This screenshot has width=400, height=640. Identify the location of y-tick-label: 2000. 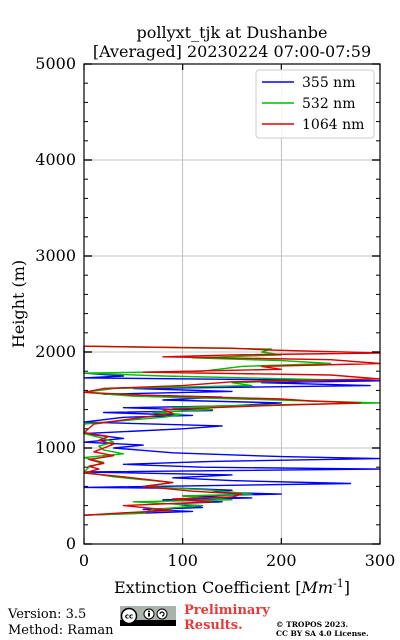
(55, 351).